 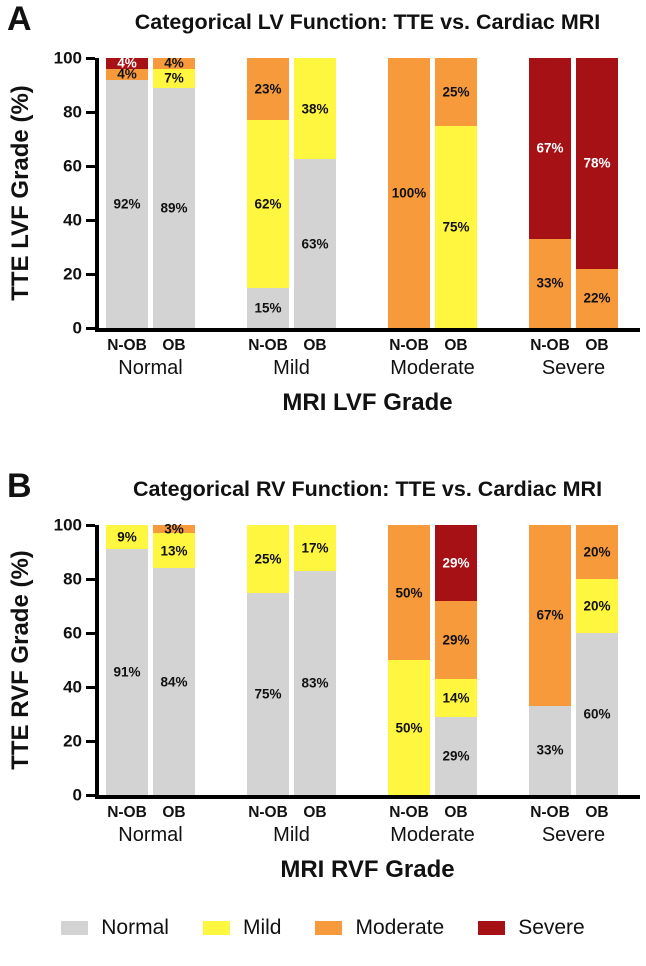 I want to click on segment-value-label: 4%, so click(x=127, y=63).